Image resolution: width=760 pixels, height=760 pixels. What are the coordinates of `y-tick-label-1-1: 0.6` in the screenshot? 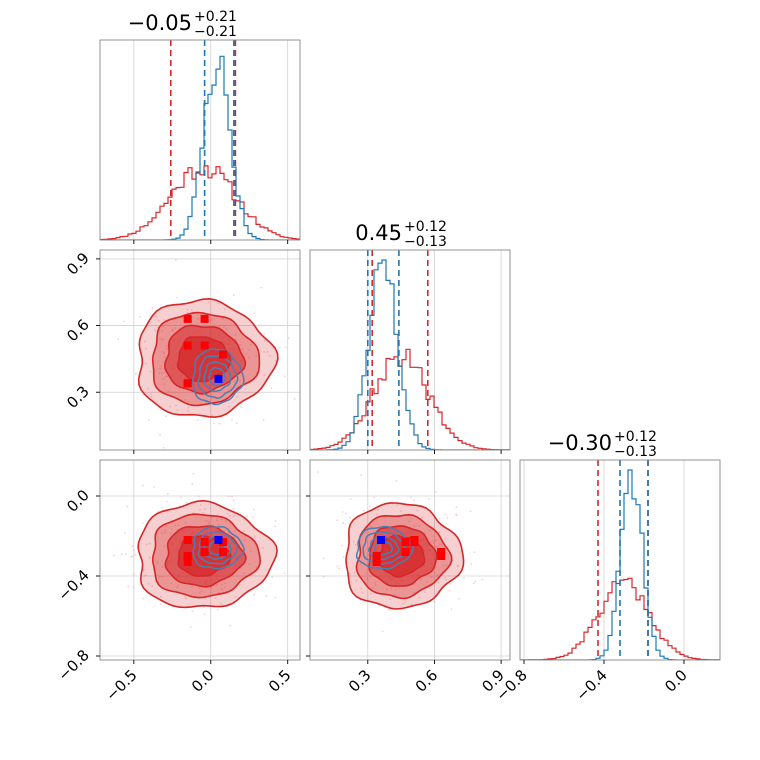 It's located at (78, 331).